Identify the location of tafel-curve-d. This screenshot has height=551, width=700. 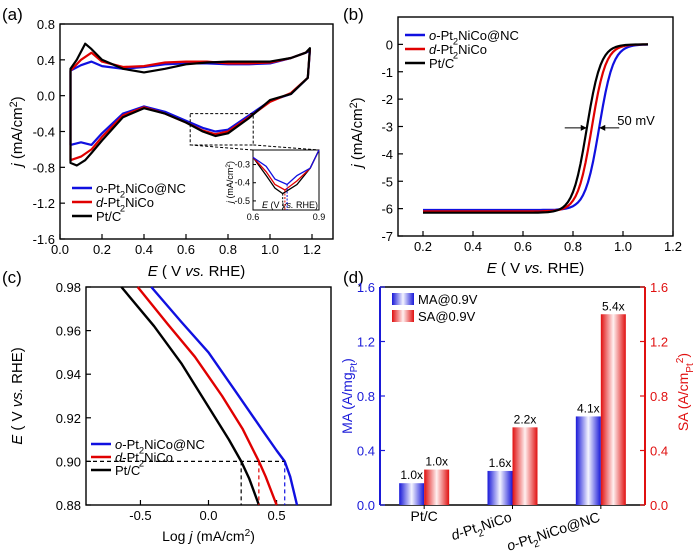
(207, 396).